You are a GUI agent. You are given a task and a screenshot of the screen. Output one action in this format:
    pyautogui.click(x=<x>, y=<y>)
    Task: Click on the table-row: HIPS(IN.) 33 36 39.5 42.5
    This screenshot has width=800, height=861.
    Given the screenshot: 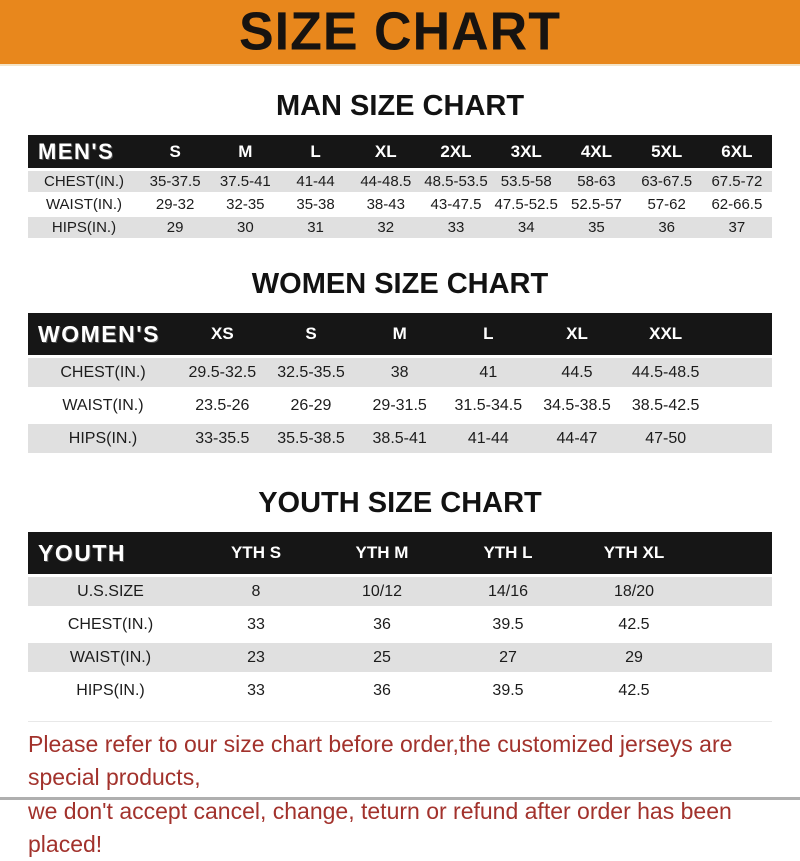 What is the action you would take?
    pyautogui.click(x=400, y=690)
    